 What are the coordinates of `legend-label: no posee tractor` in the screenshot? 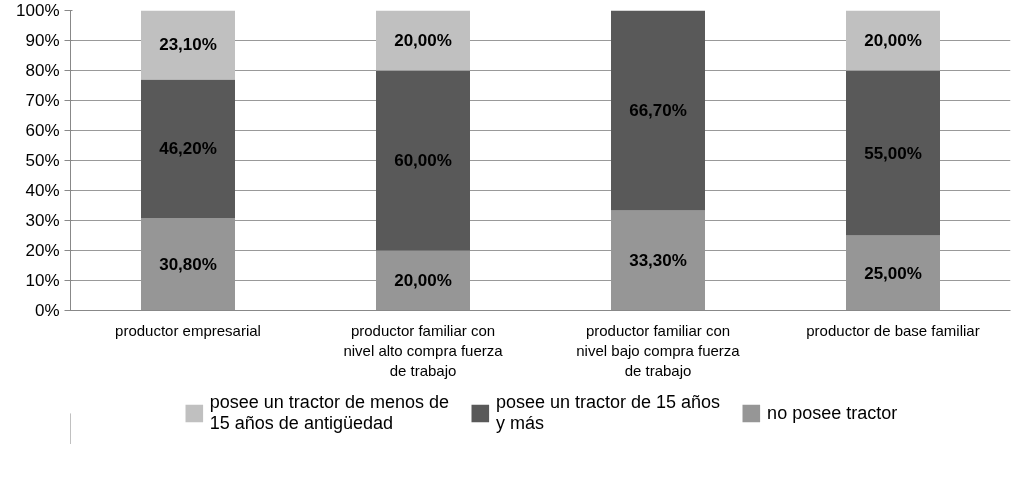 It's located at (832, 413).